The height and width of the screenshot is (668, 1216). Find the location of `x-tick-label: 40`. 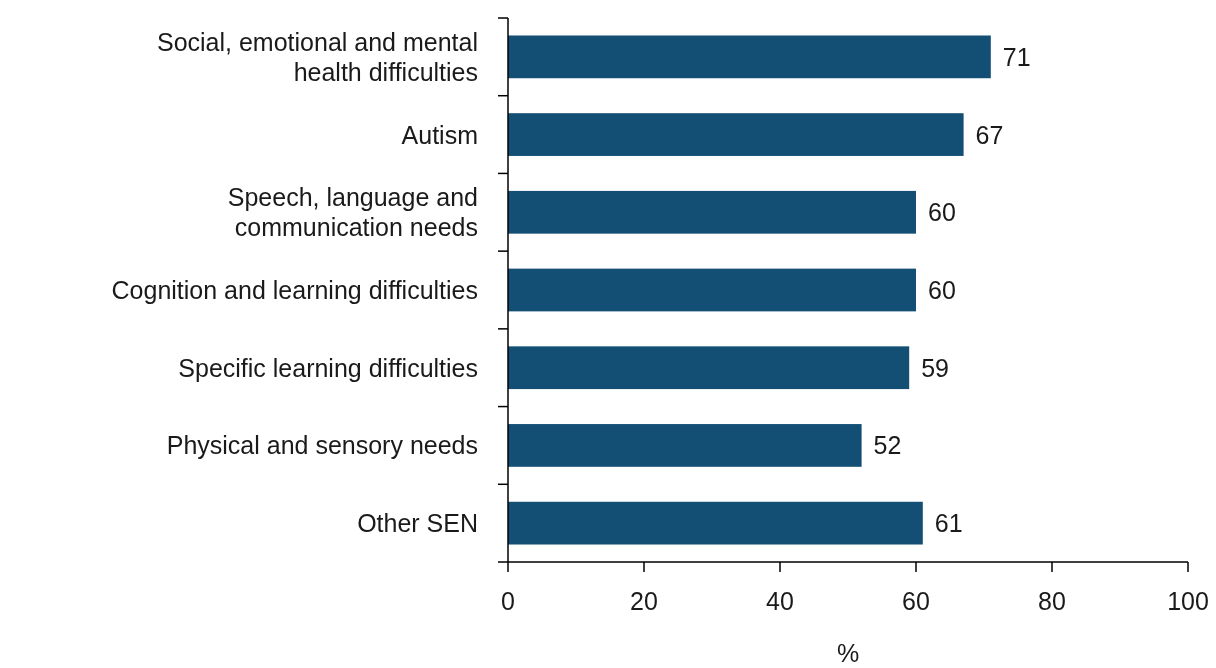

x-tick-label: 40 is located at coordinates (780, 601).